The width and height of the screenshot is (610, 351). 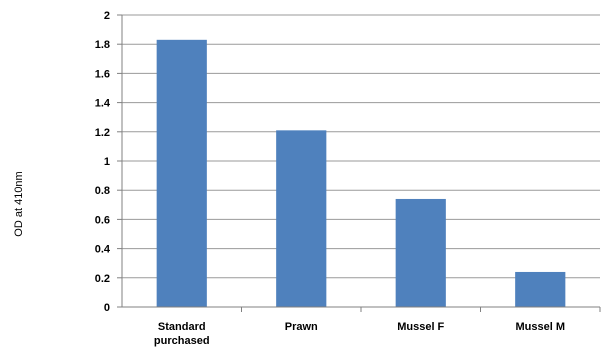 I want to click on y-tick-label: 0.2, so click(x=102, y=279).